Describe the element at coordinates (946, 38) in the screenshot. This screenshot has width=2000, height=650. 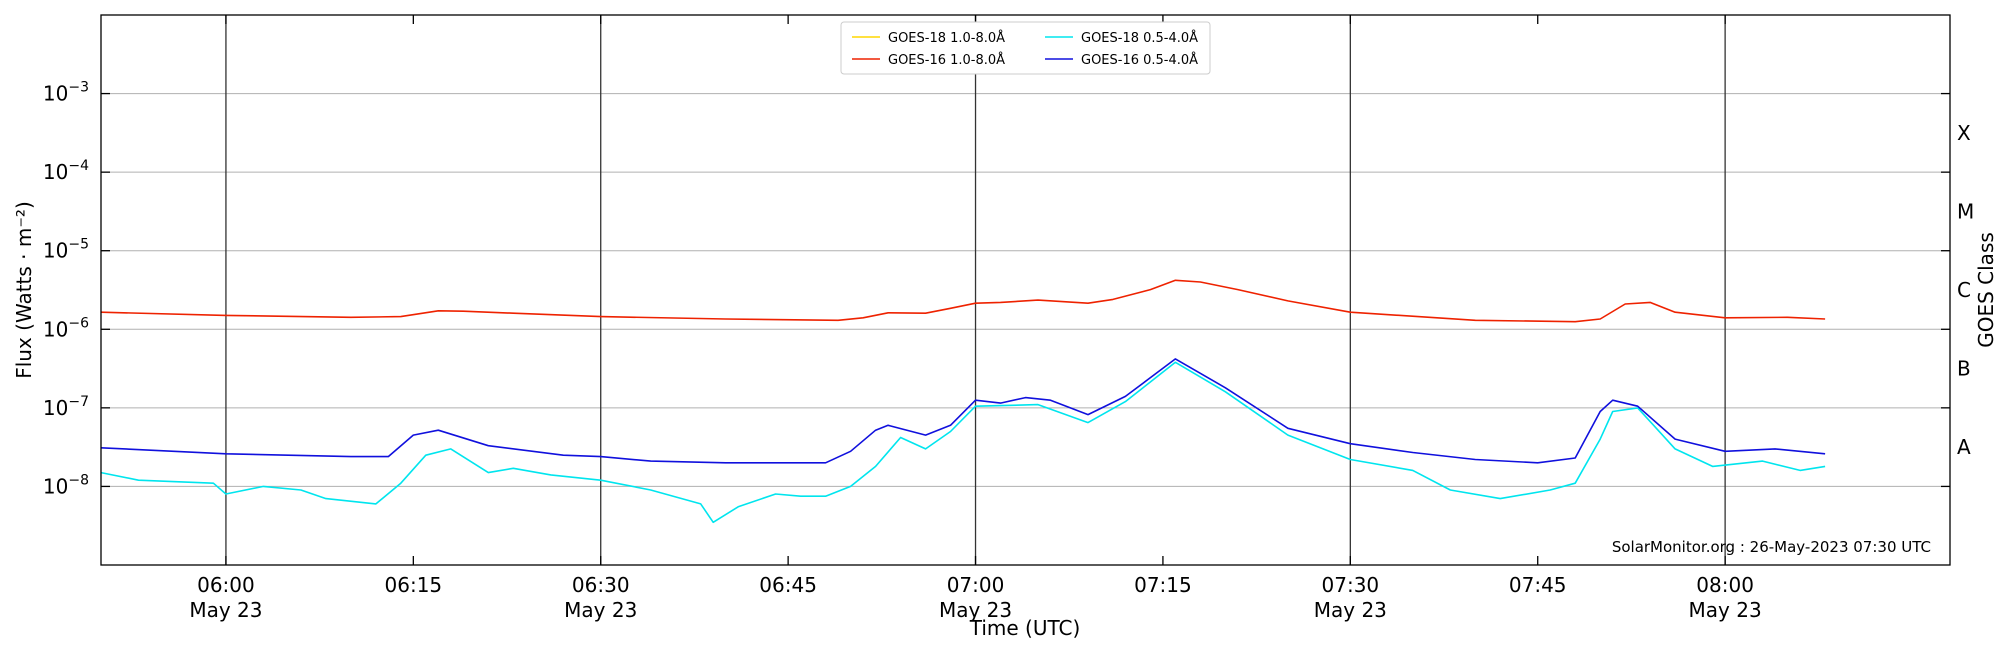
I see `legend-label: GOES-18 1.0-8.0Å` at that location.